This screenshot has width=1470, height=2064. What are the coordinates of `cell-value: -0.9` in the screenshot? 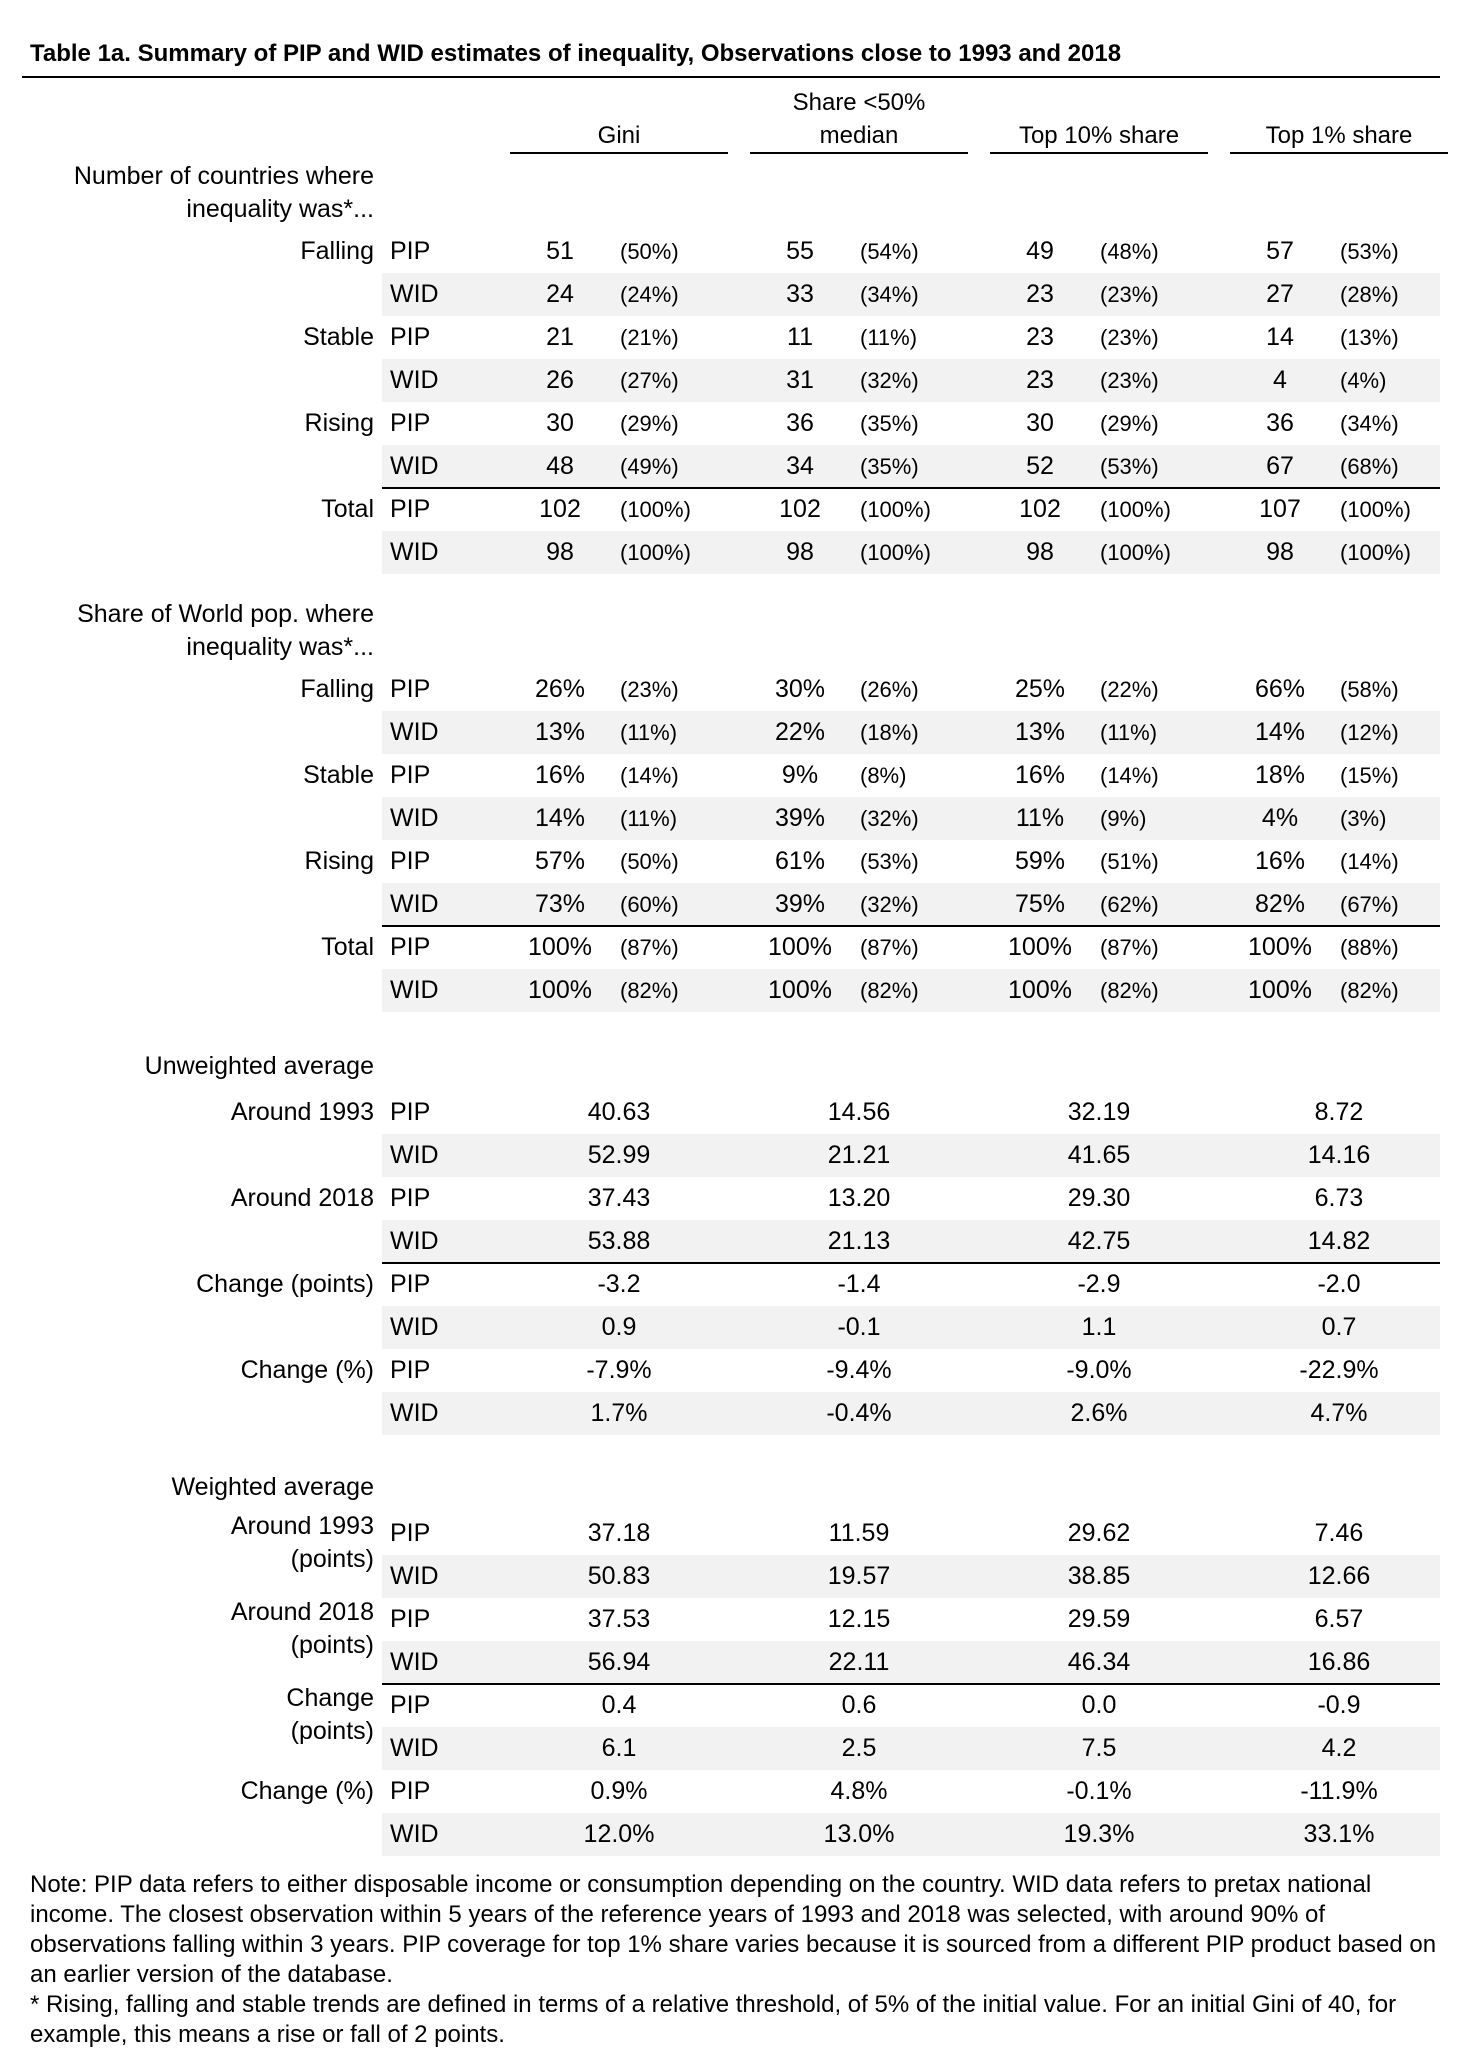 It's located at (1339, 1705).